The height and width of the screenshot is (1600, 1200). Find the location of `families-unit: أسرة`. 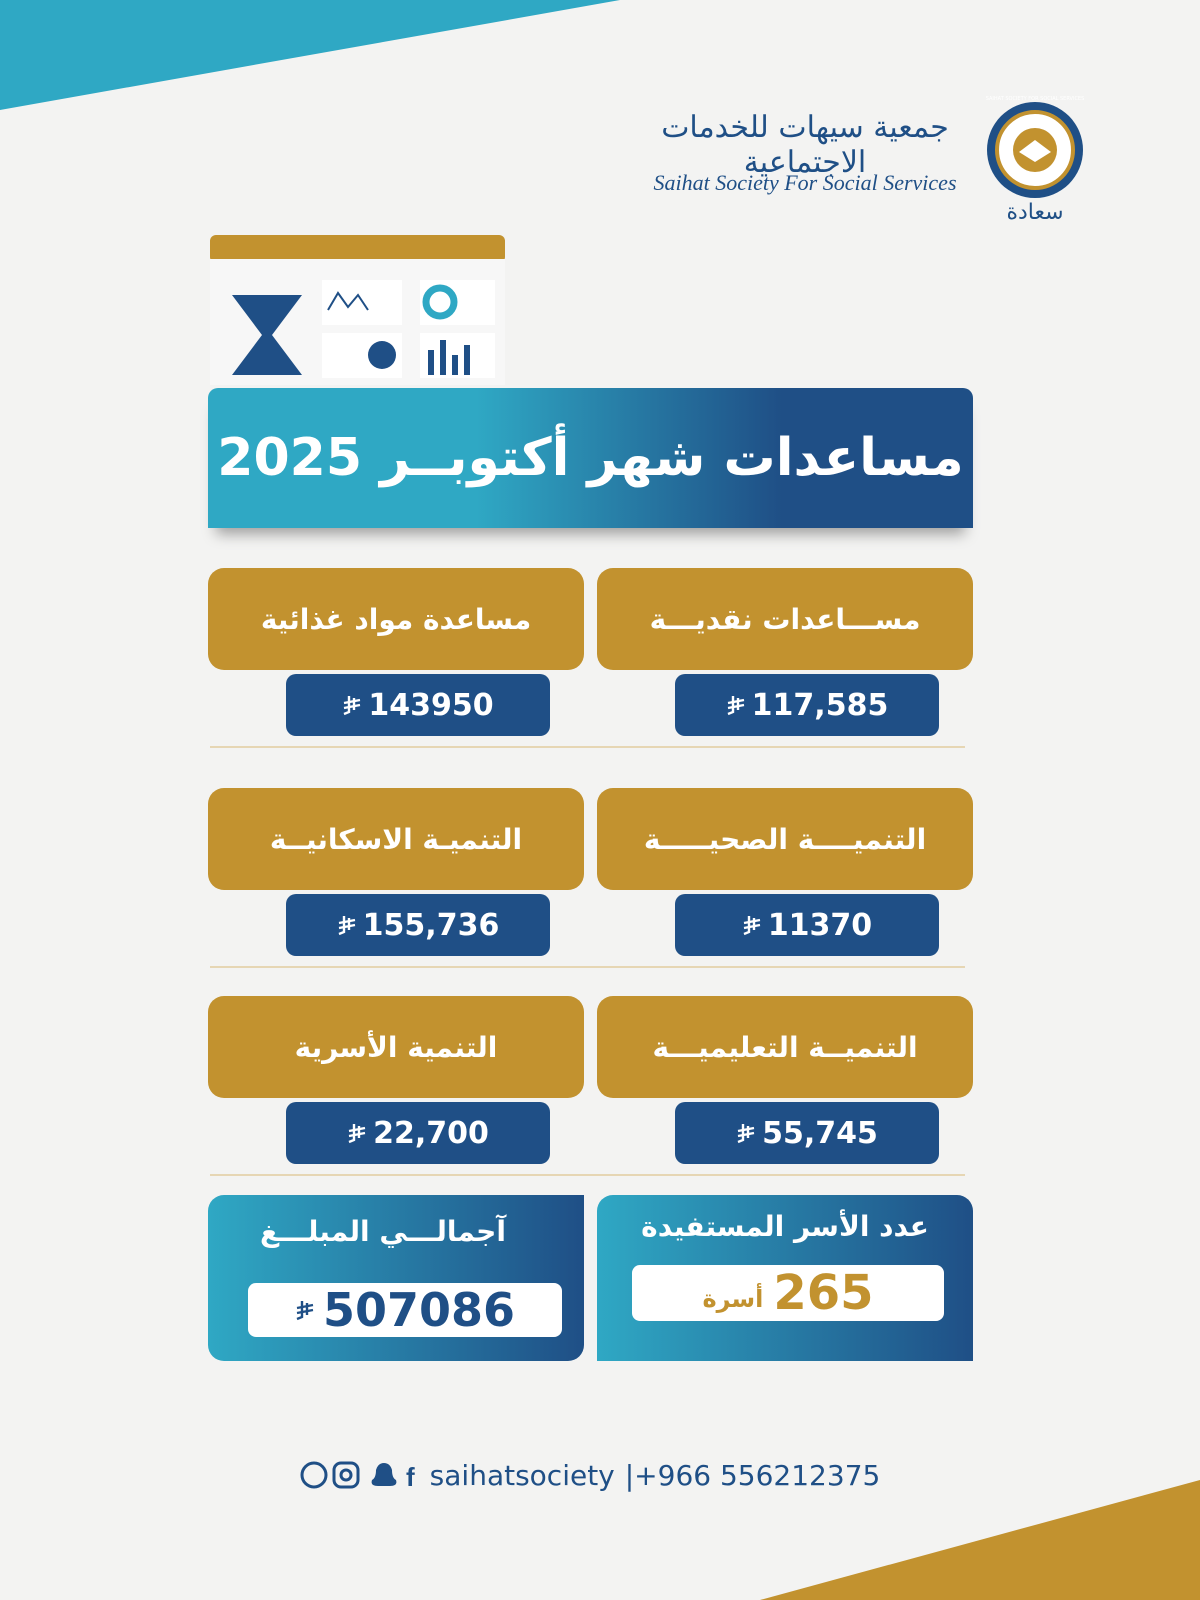

families-unit: أسرة is located at coordinates (733, 1299).